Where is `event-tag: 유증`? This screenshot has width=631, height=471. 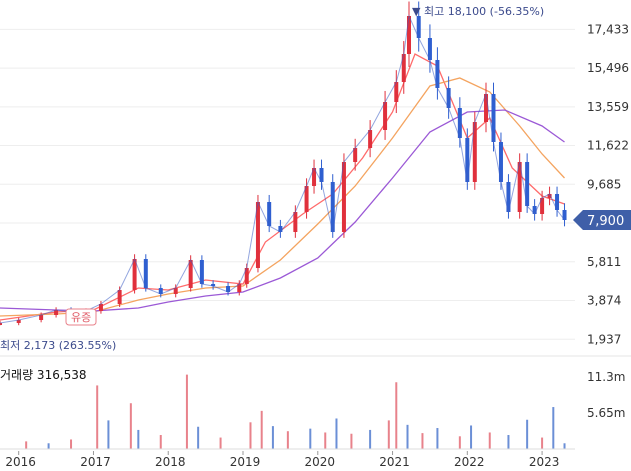
event-tag: 유증 is located at coordinates (81, 317).